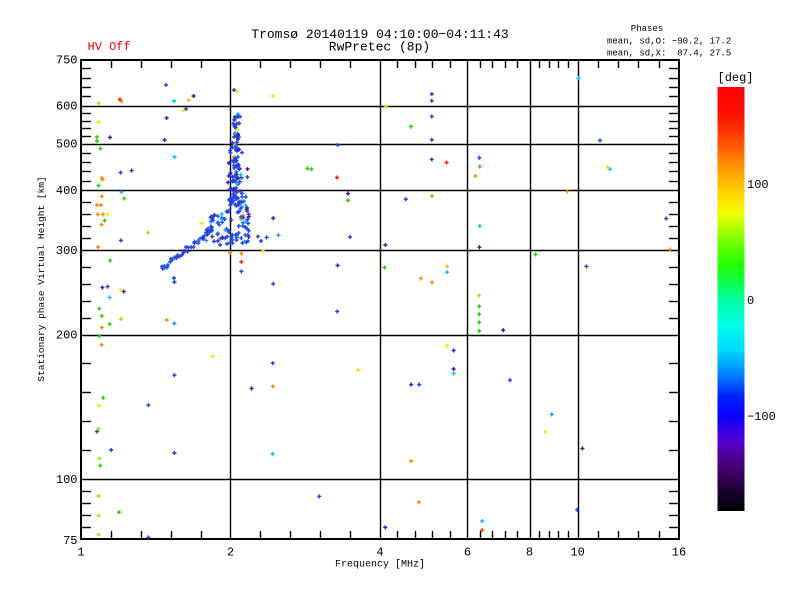 This screenshot has height=605, width=800. Describe the element at coordinates (67, 251) in the screenshot. I see `svg-text: 300` at that location.